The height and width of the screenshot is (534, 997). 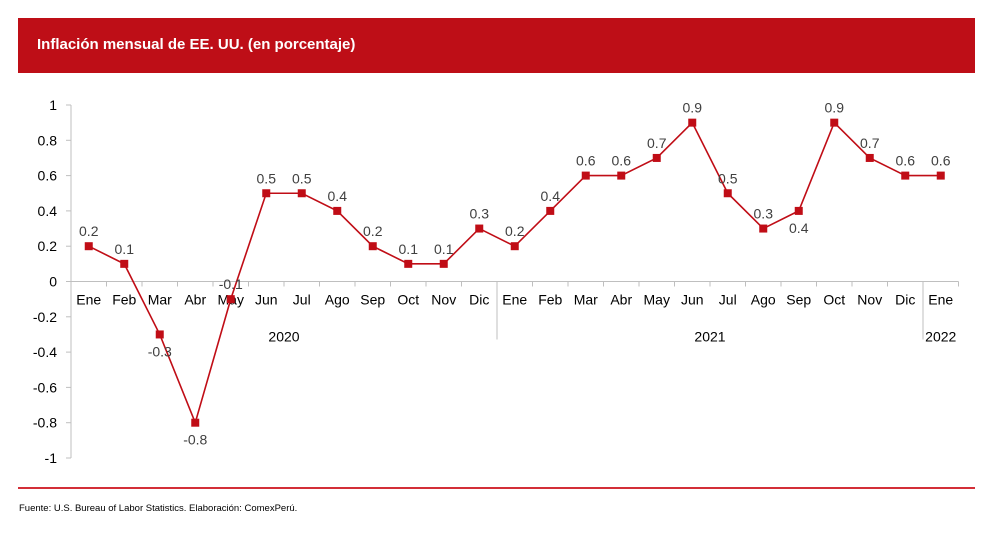 I want to click on group-label-2022: 2022, so click(x=940, y=337).